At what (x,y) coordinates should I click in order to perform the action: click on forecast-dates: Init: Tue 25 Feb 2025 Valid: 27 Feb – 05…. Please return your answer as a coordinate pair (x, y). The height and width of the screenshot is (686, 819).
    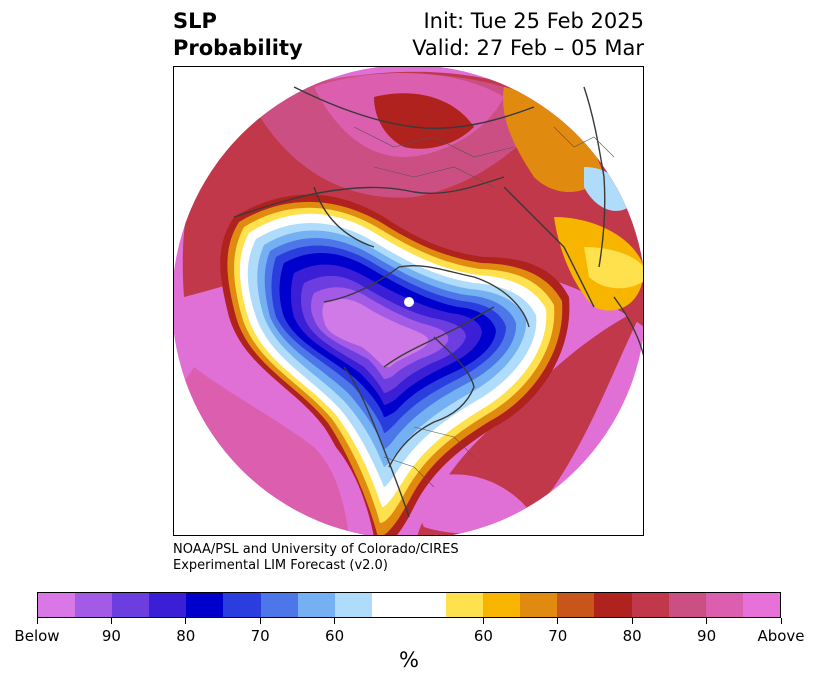
    Looking at the image, I should click on (528, 35).